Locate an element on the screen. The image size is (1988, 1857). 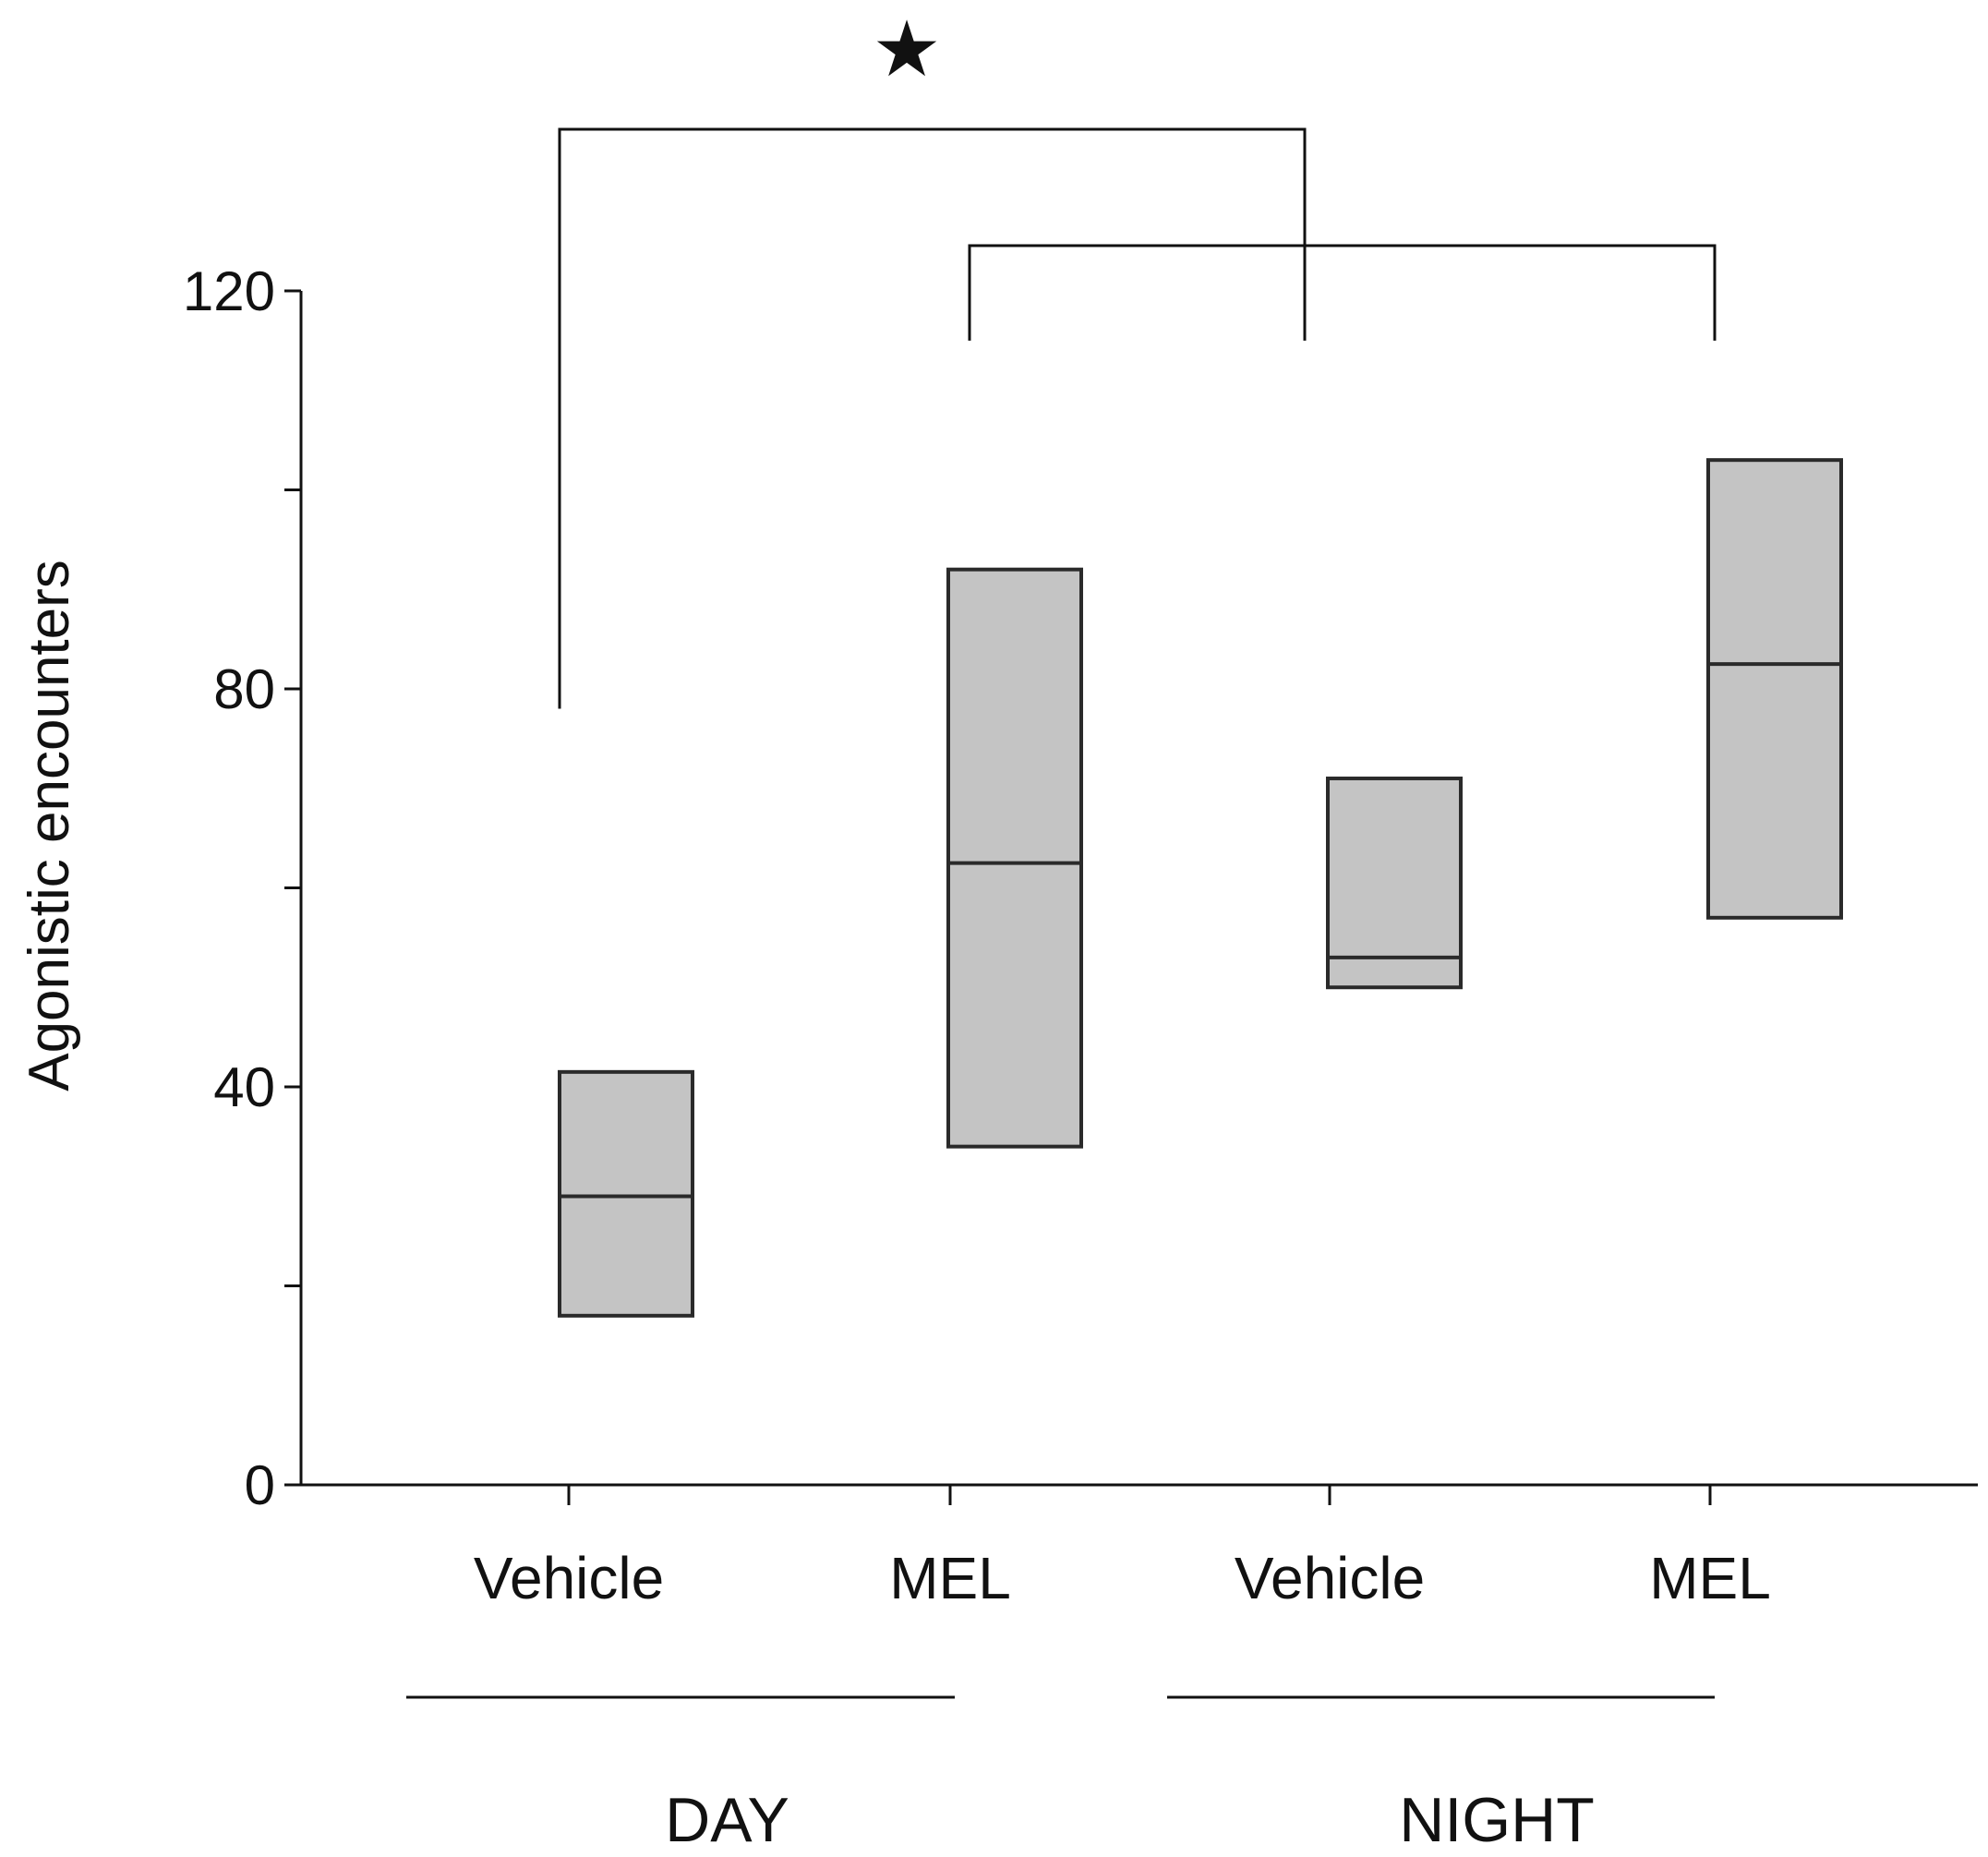
y-tick-label: 40 is located at coordinates (244, 1087).